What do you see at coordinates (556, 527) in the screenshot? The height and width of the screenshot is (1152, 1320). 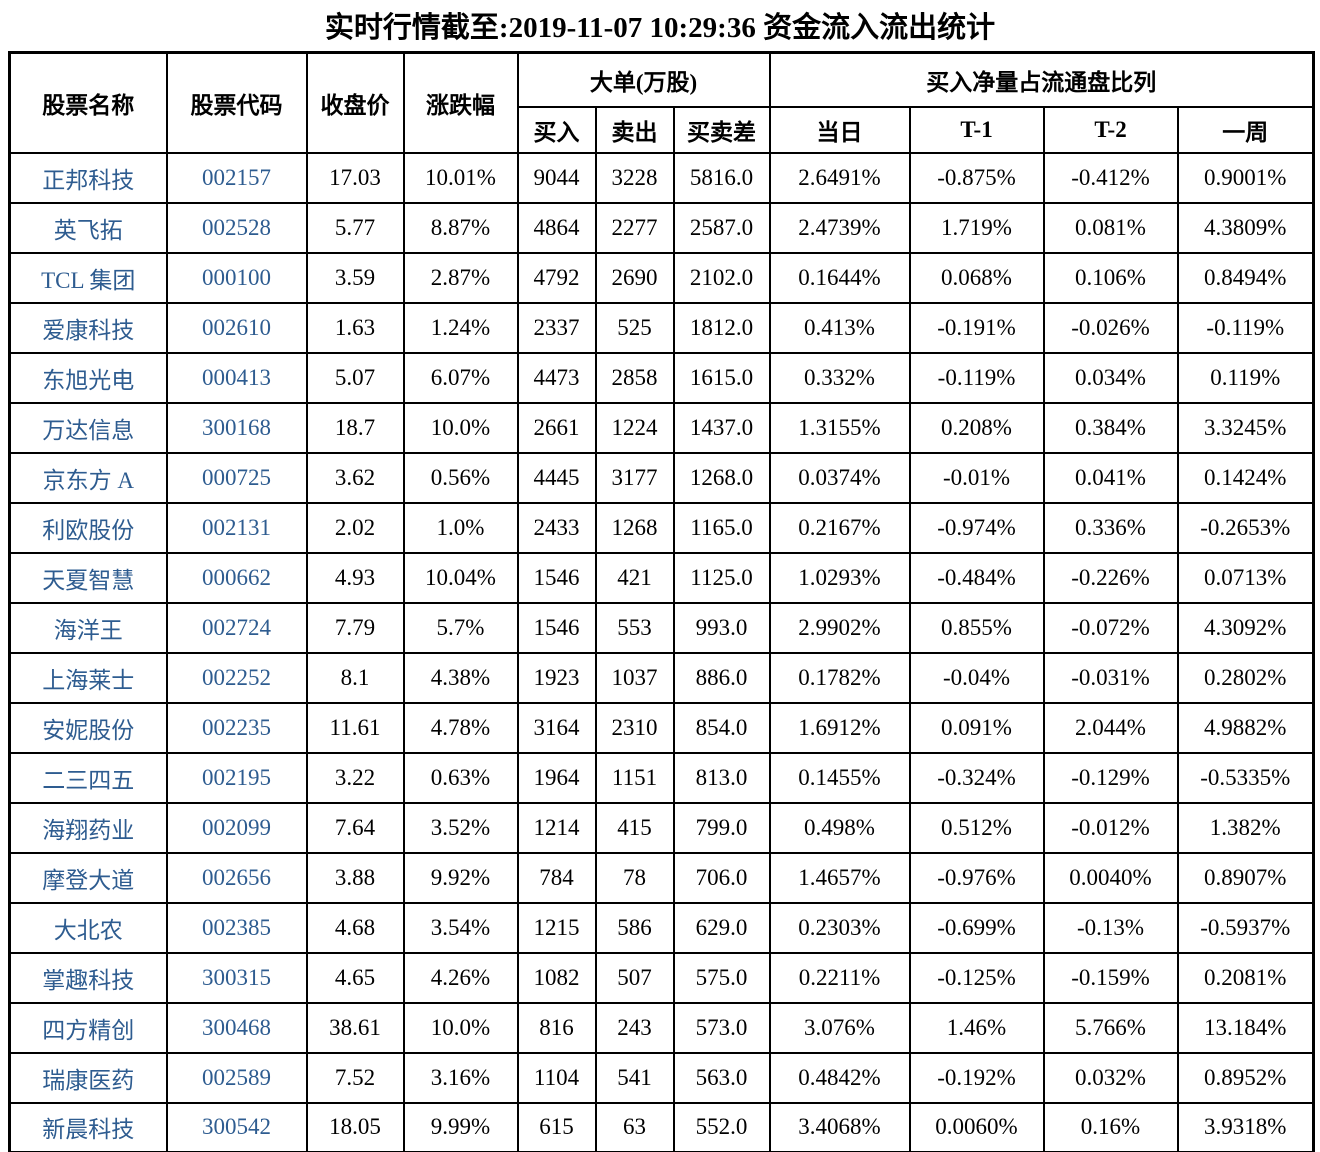 I see `buy-cell: 2433` at bounding box center [556, 527].